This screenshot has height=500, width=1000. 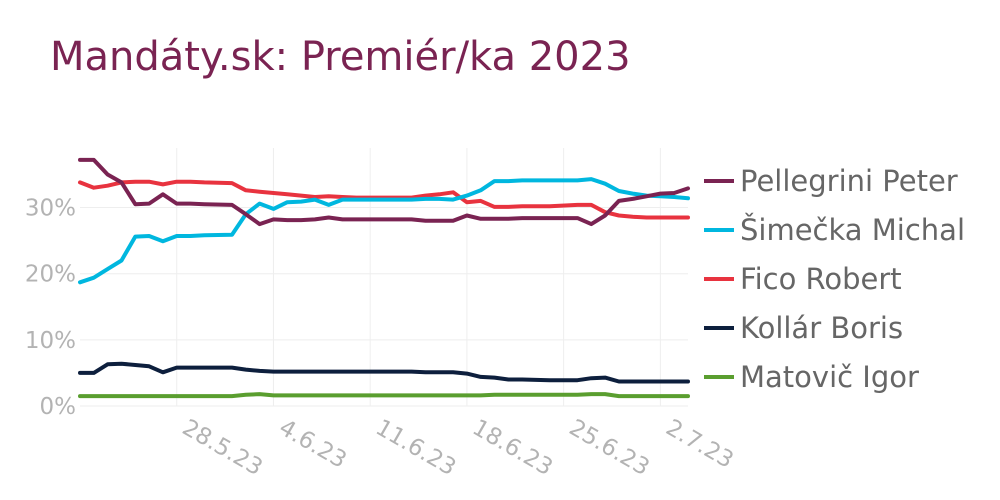 What do you see at coordinates (50, 308) in the screenshot?
I see `y-axis: 0% 10% 20% 30%` at bounding box center [50, 308].